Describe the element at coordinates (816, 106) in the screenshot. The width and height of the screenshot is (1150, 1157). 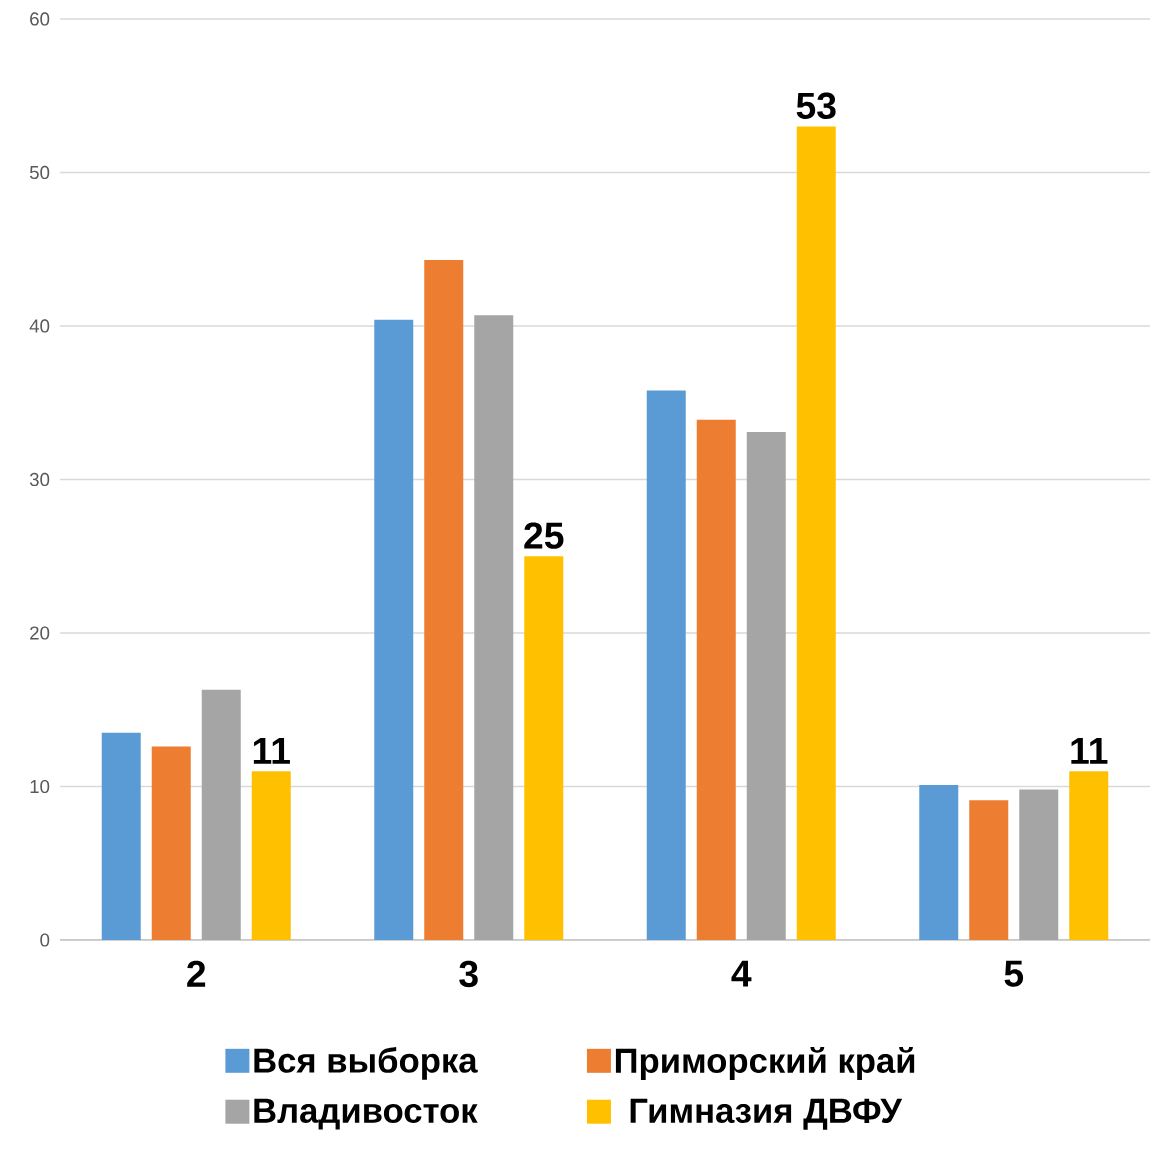
I see `data-label: 53` at that location.